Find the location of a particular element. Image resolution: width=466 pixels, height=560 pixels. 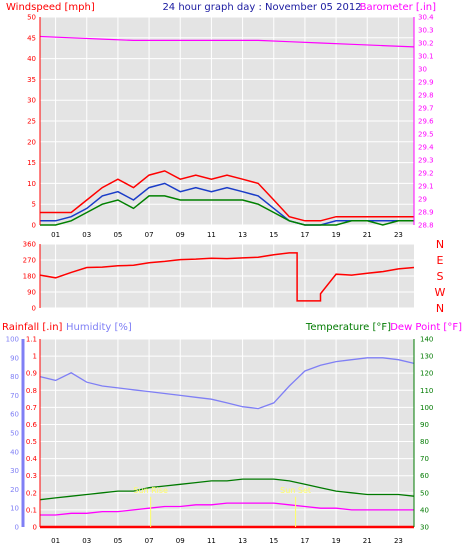

baro-tick-label: 30.4 is located at coordinates (426, 18).